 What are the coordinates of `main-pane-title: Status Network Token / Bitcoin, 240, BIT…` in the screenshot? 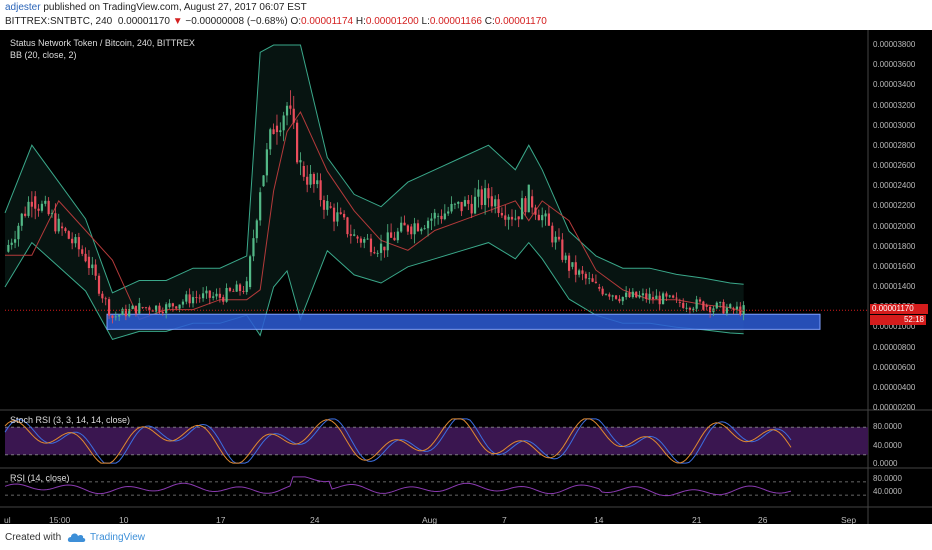 It's located at (102, 43).